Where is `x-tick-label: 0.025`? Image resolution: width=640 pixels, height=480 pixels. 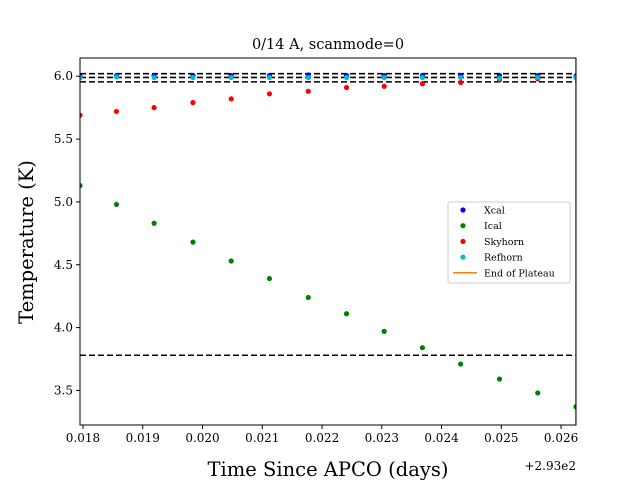
x-tick-label: 0.025 is located at coordinates (501, 438).